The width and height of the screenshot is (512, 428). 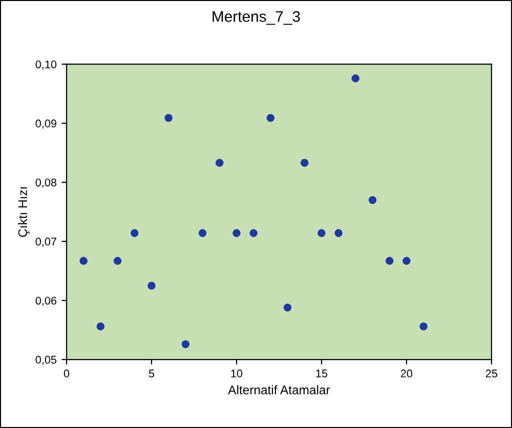 I want to click on x-tick-label: 0, so click(x=67, y=374).